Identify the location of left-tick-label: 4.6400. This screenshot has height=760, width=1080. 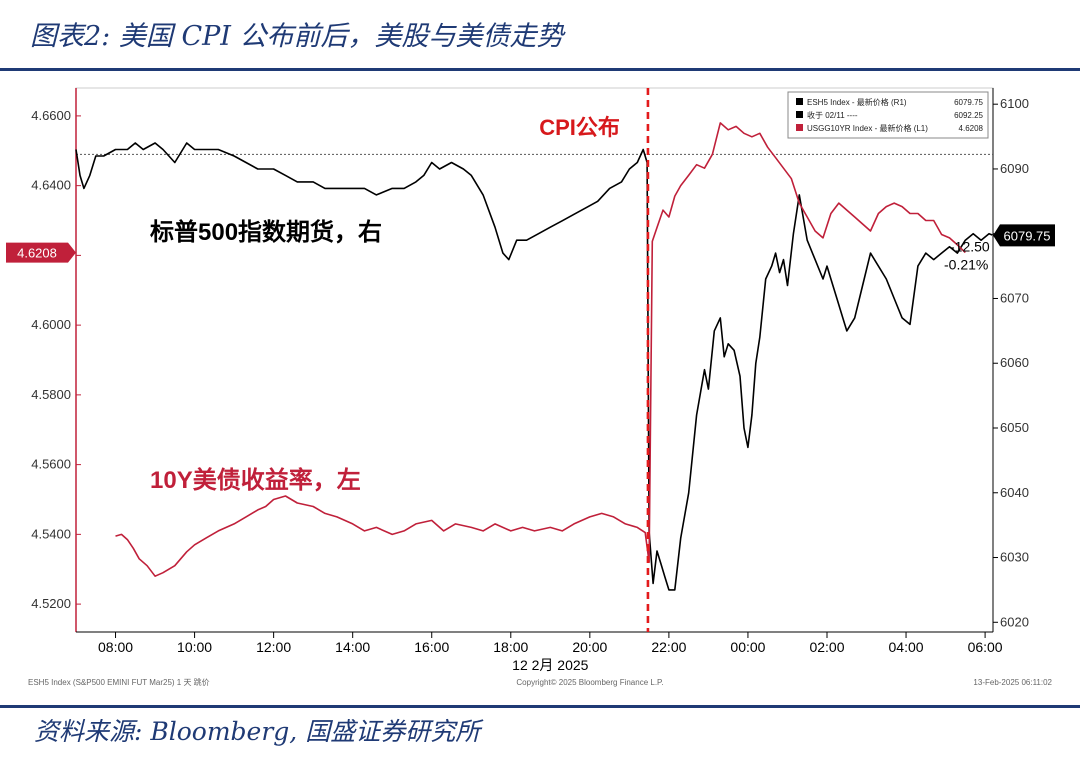
(51, 185).